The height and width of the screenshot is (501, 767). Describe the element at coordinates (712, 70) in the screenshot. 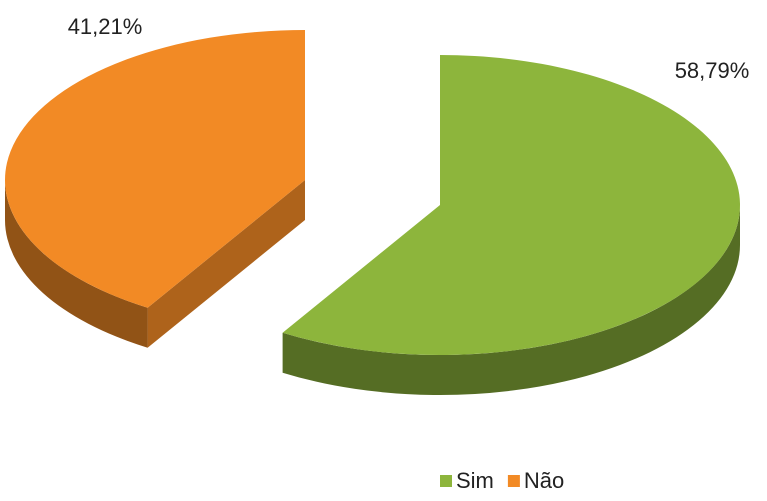

I see `data-label: 58,79%` at that location.